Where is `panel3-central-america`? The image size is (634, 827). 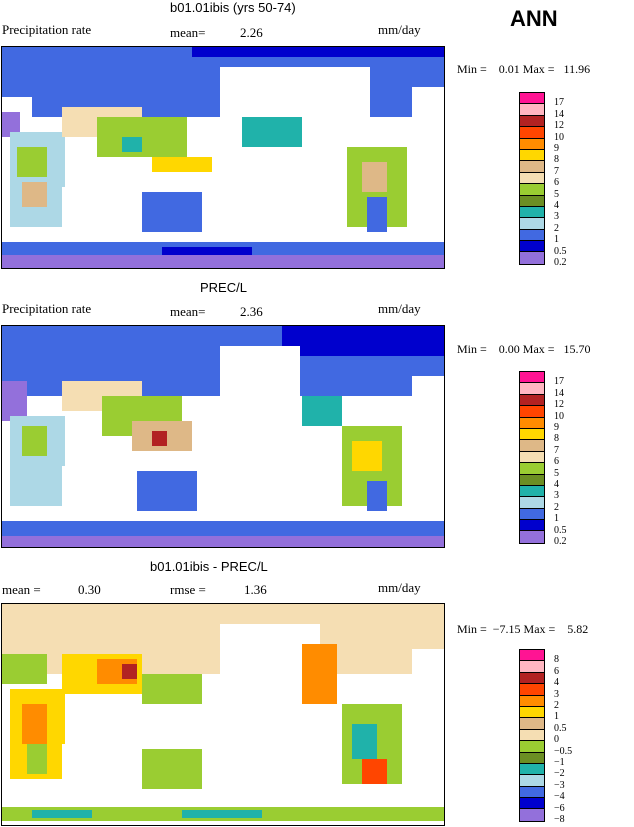 panel3-central-america is located at coordinates (319, 674).